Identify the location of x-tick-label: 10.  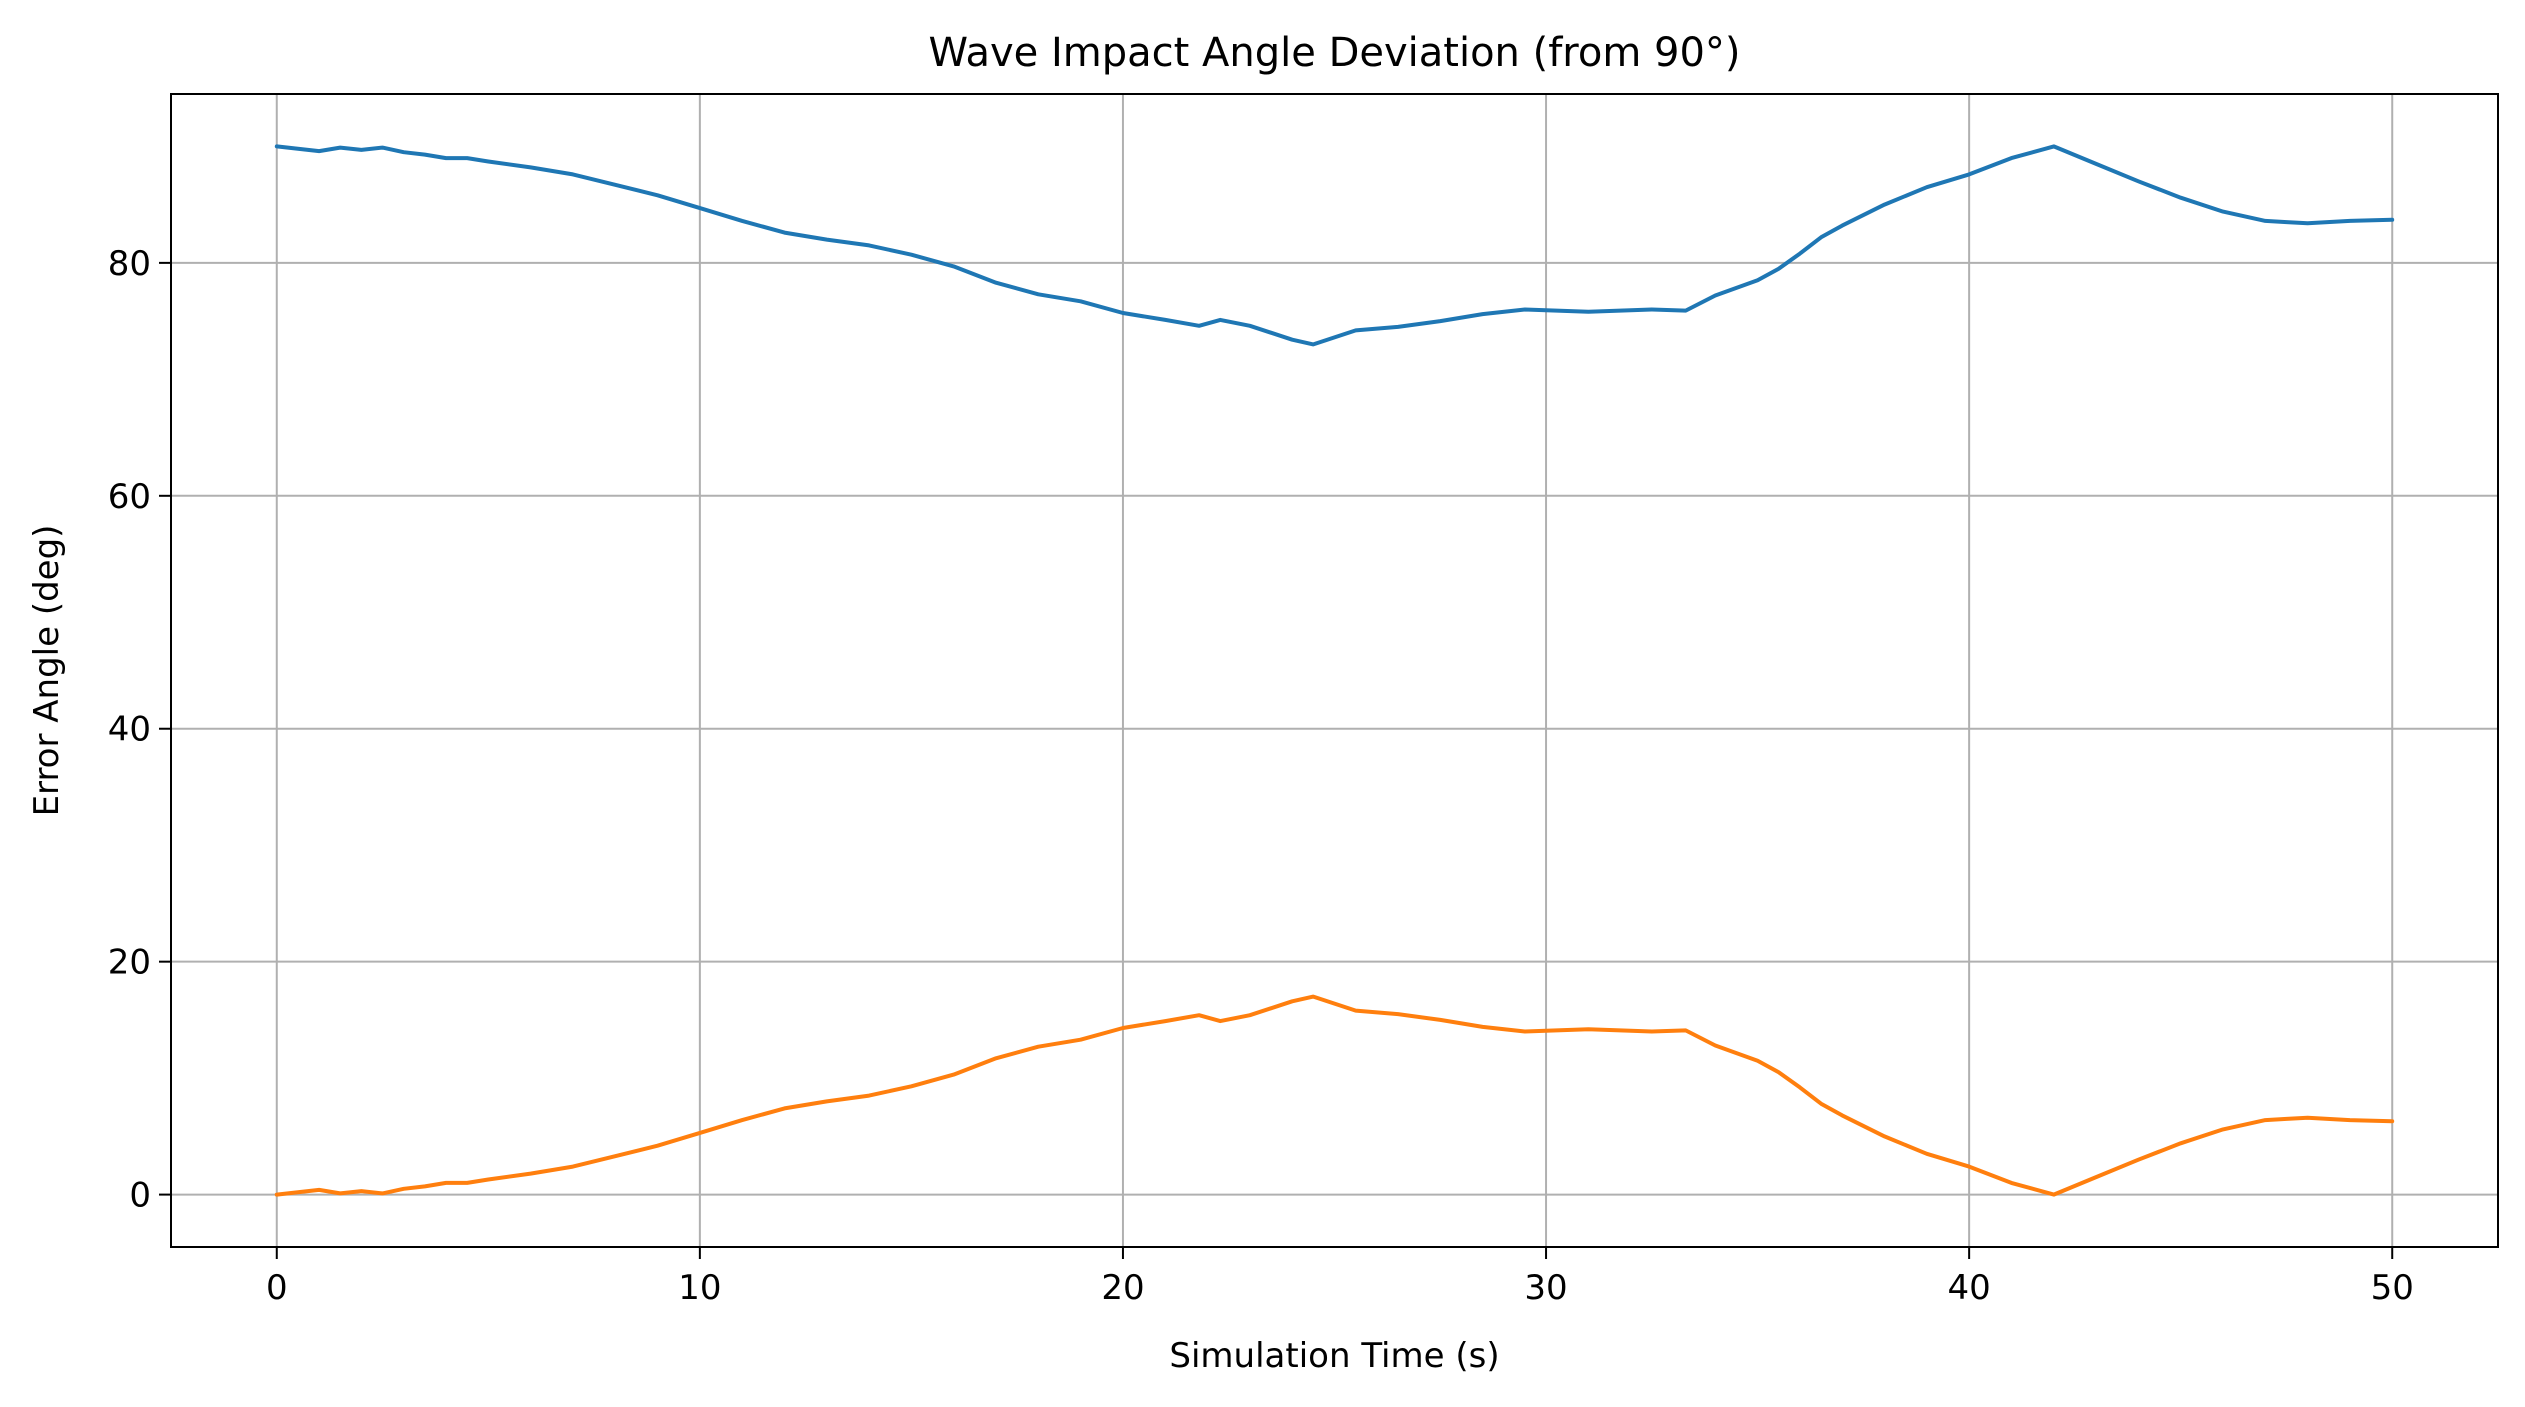
(699, 1288).